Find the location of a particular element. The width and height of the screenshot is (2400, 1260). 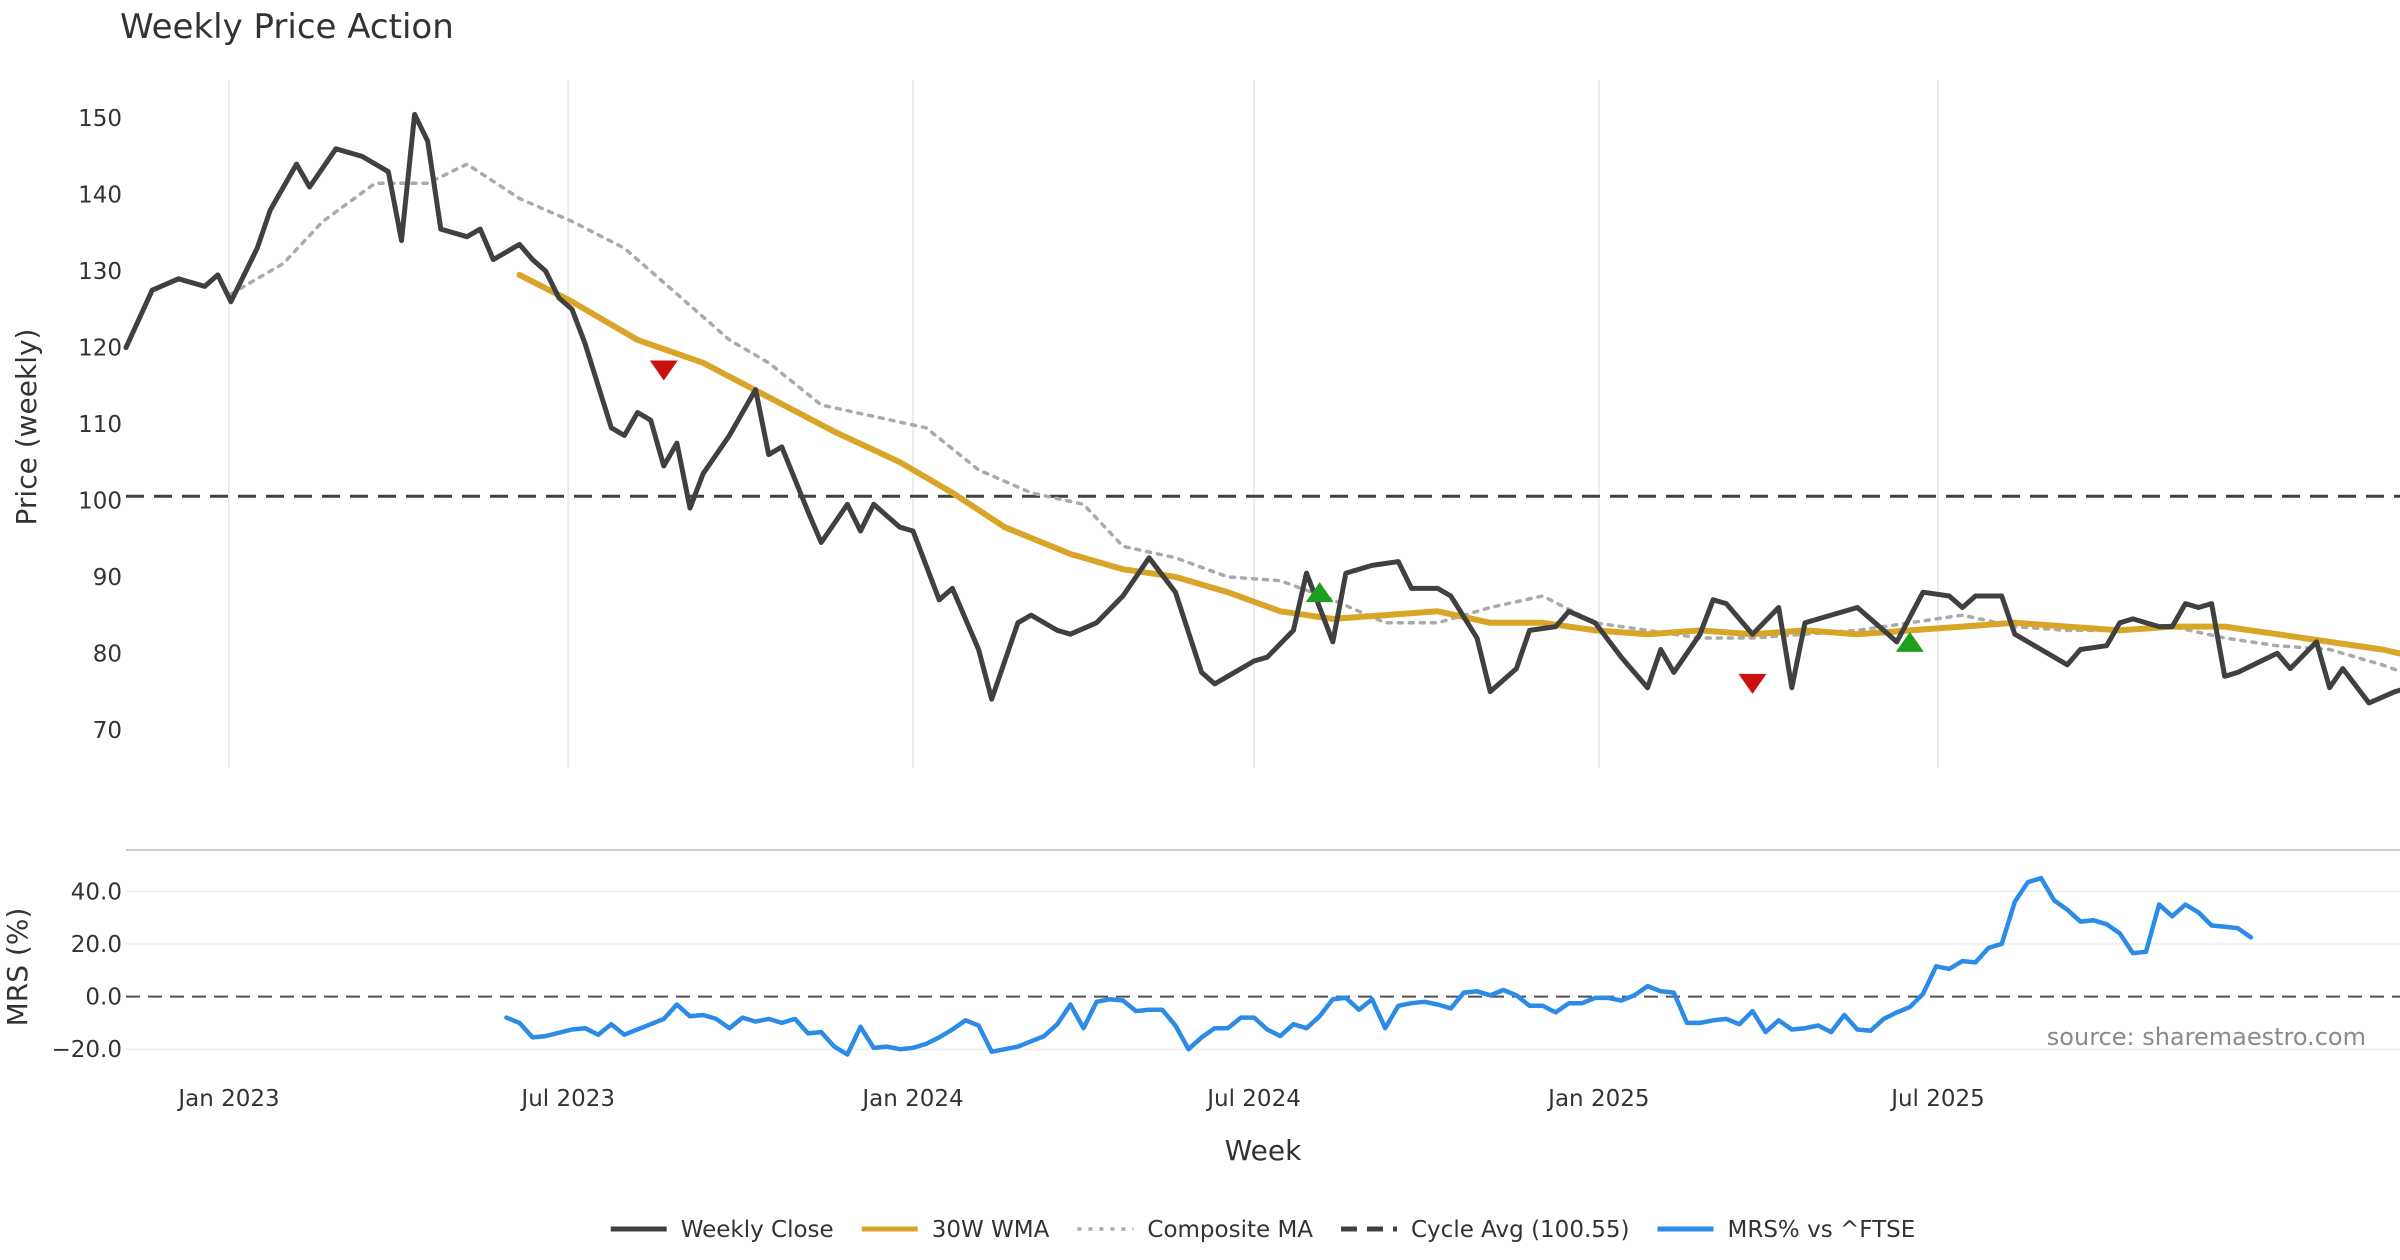

x-tick-label: Jan 2024 is located at coordinates (911, 1099).